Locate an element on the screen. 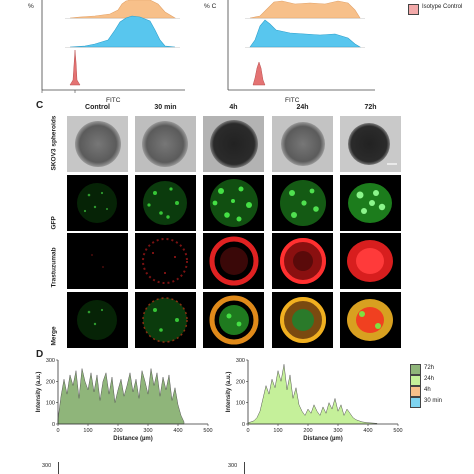  left-chart-x-tick-label: 500 is located at coordinates (207, 431).